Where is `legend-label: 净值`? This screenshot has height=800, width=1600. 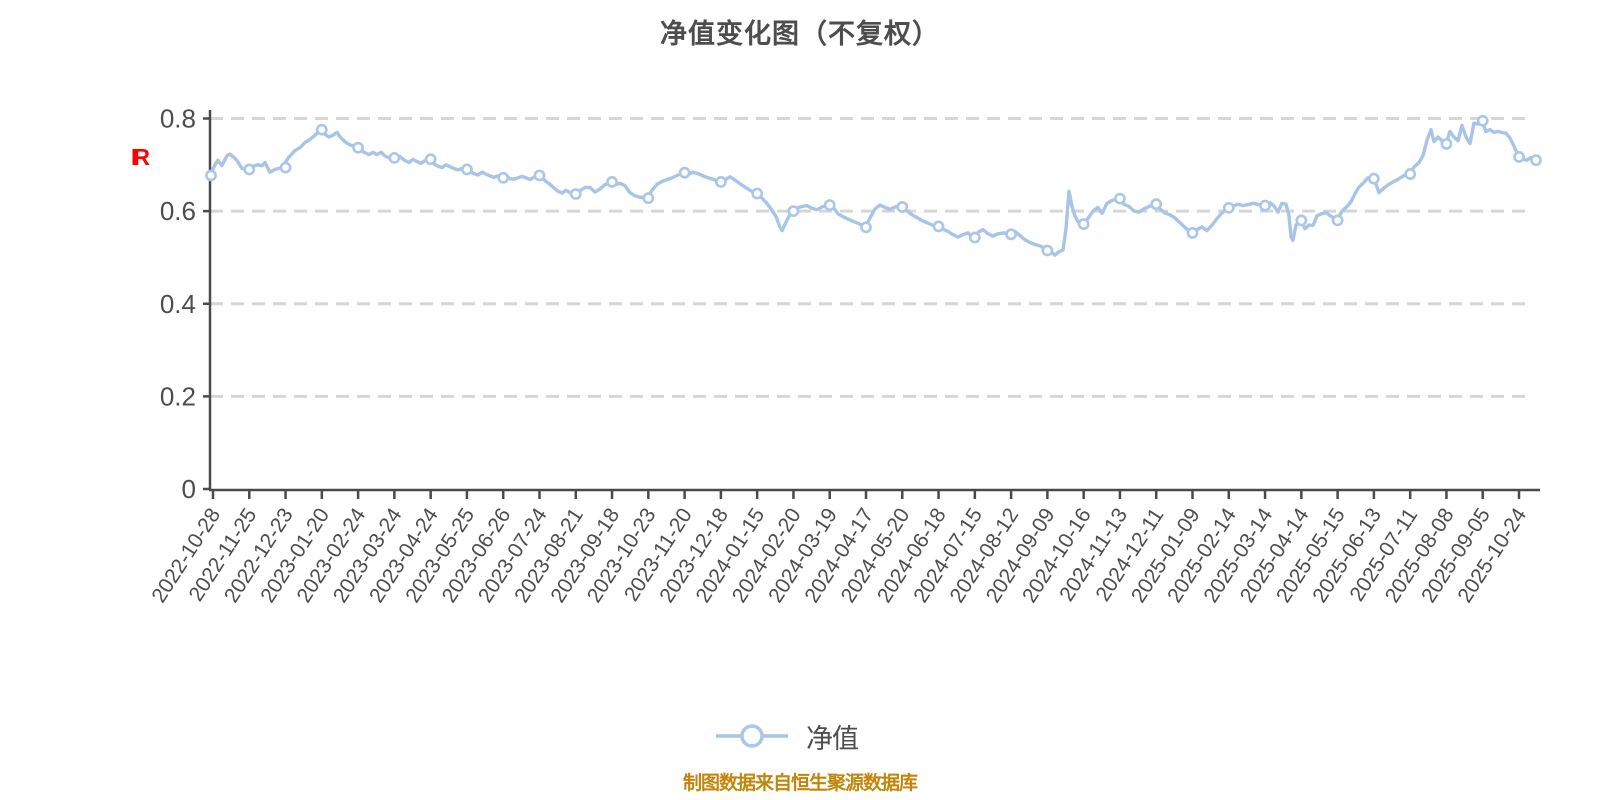
legend-label: 净值 is located at coordinates (832, 738).